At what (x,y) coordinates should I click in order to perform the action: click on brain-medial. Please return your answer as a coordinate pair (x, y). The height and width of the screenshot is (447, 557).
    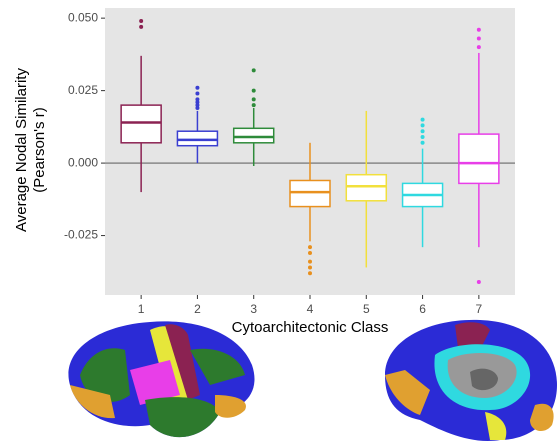
    Looking at the image, I should click on (471, 380).